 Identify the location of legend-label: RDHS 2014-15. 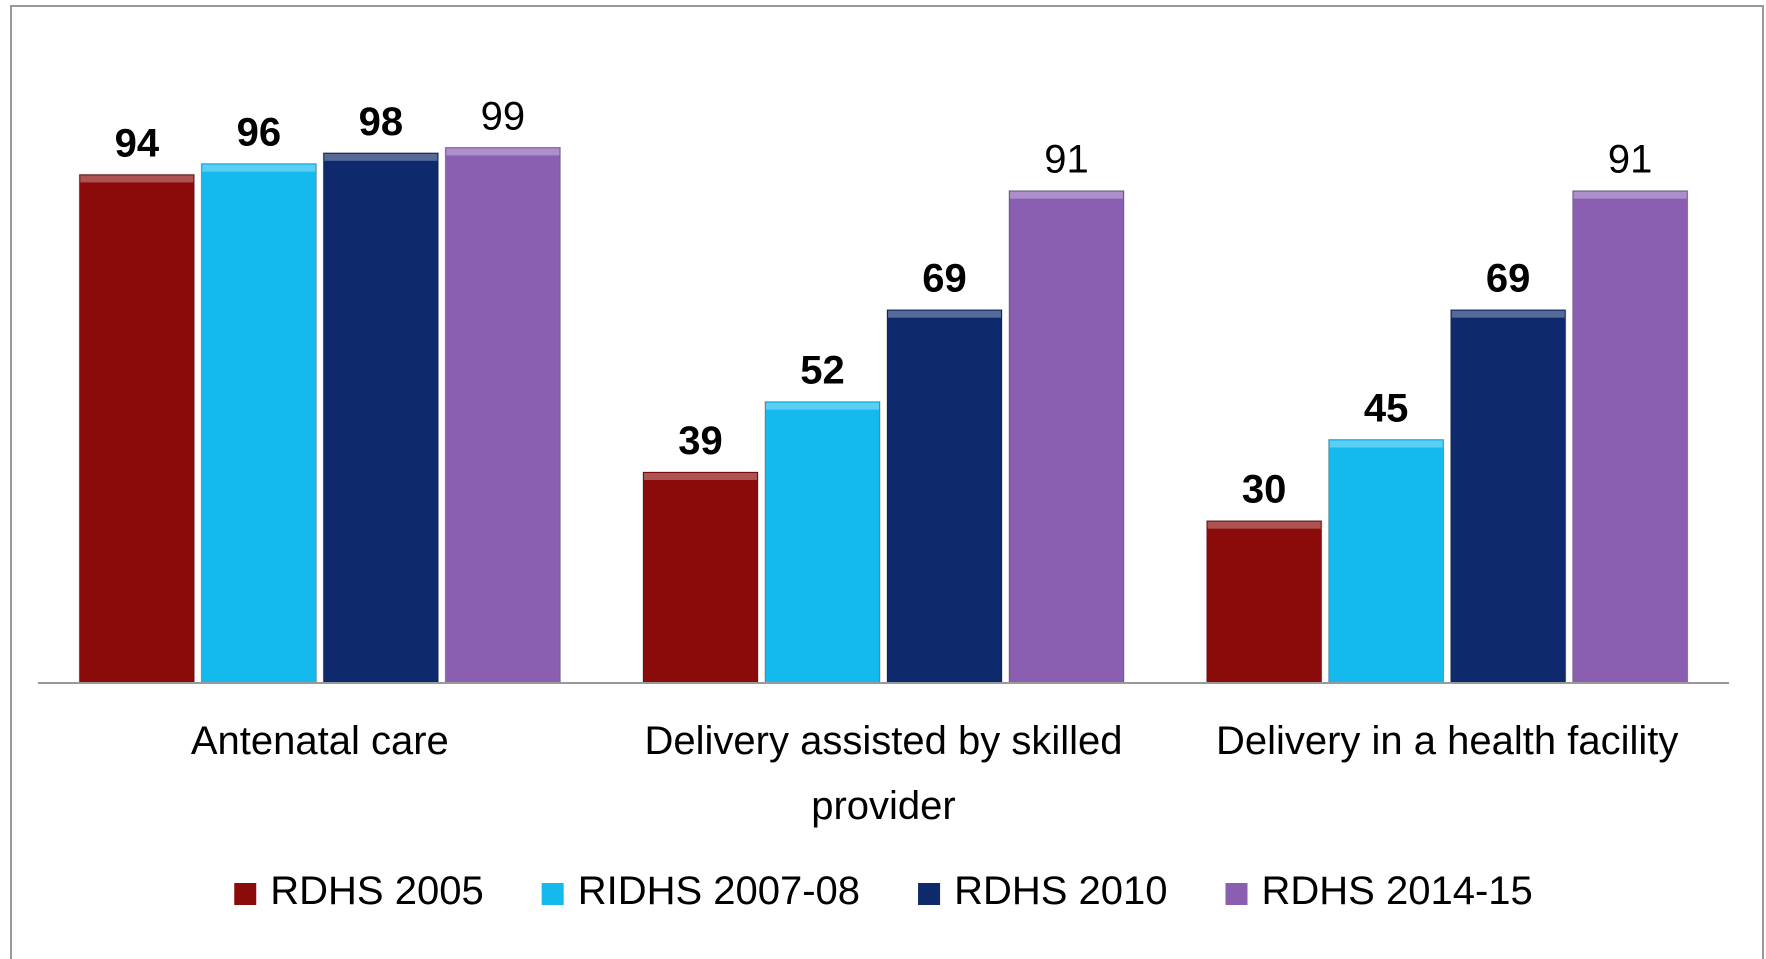
(1397, 891).